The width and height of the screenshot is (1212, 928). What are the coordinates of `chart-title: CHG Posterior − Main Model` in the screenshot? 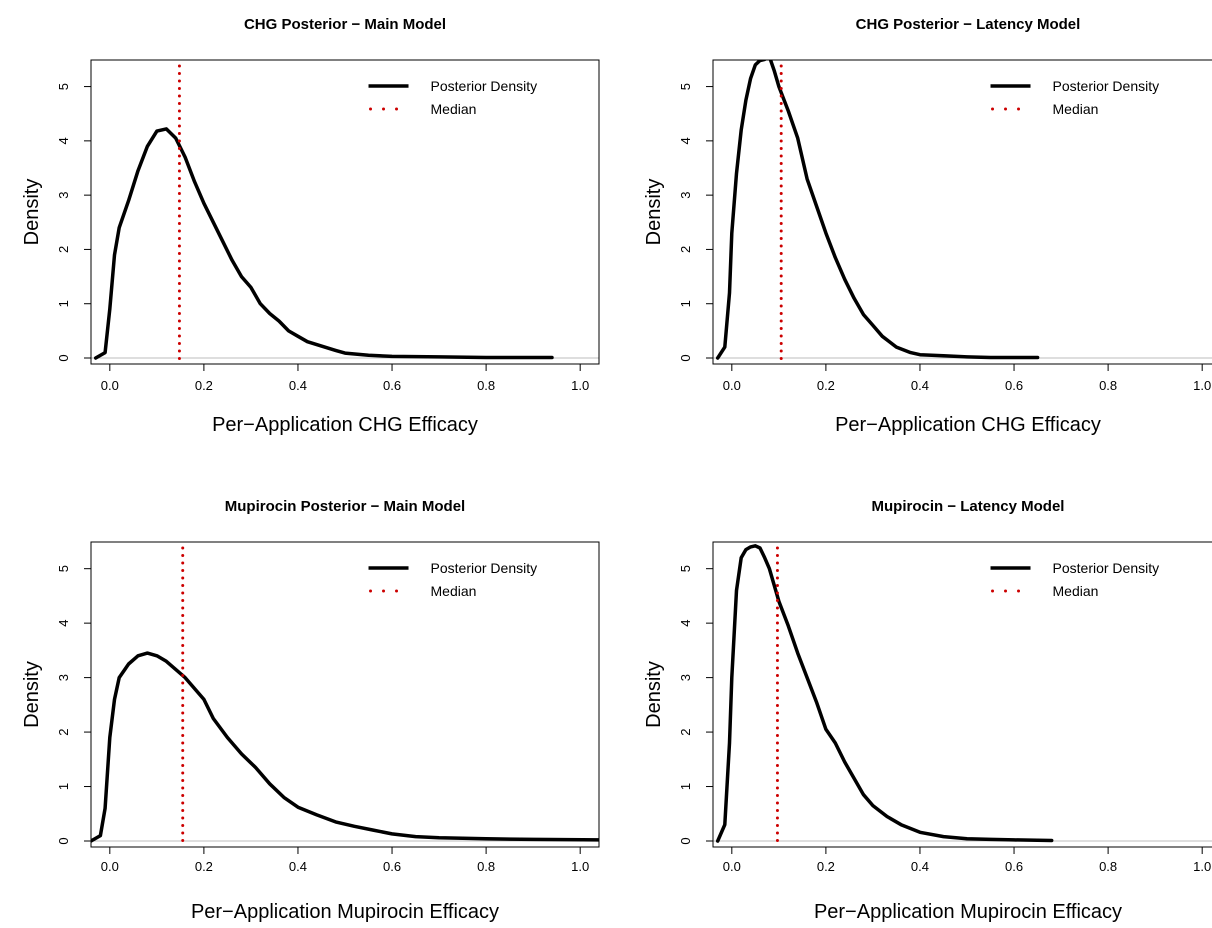 It's located at (345, 24).